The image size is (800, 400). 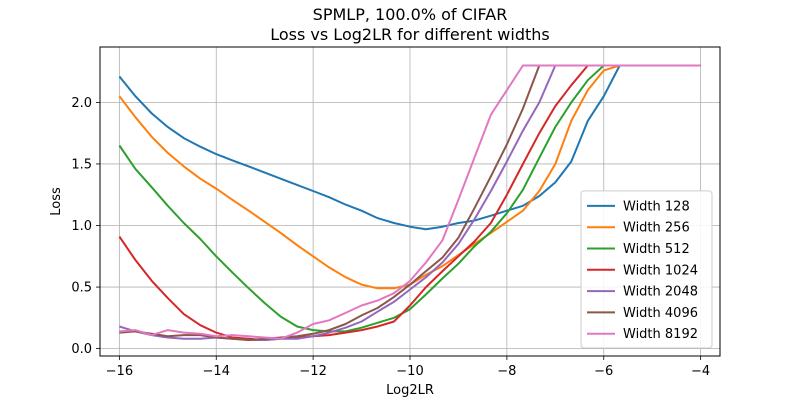 I want to click on x-tick-label: −16, so click(x=119, y=371).